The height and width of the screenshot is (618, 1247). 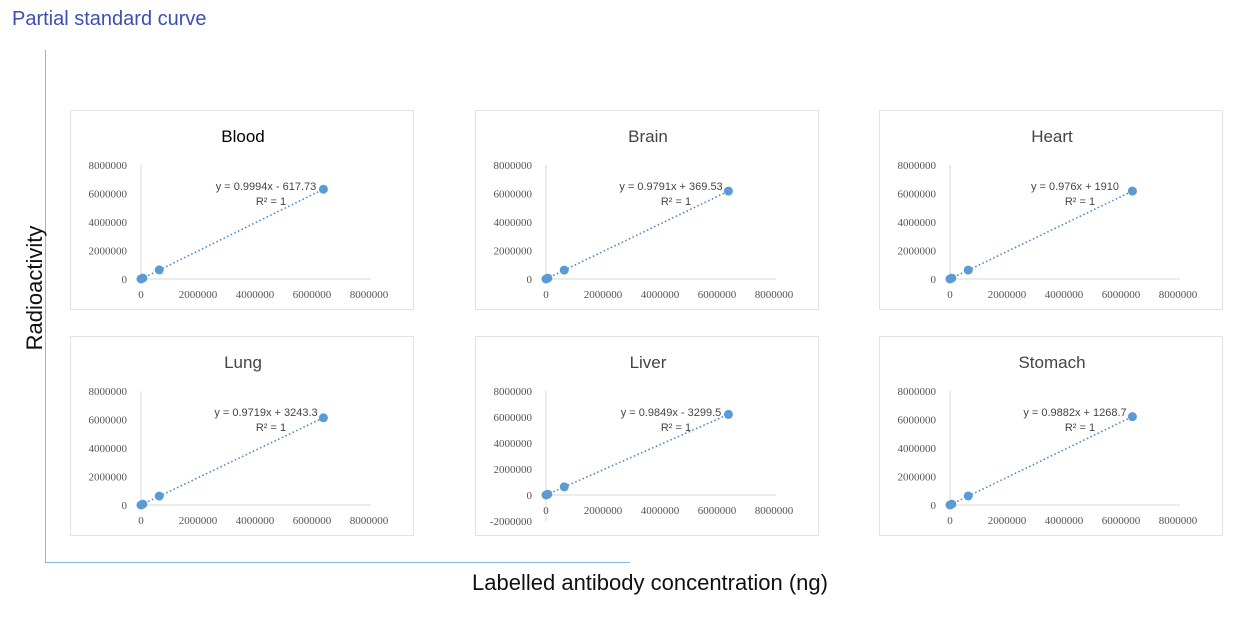 I want to click on x-axis-line, so click(x=337, y=562).